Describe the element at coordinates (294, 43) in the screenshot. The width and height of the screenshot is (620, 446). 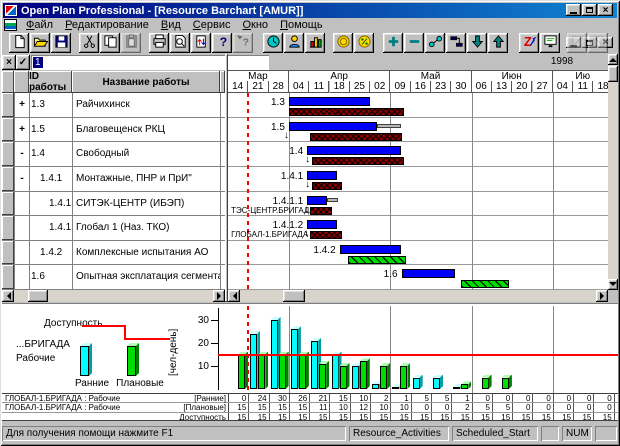
I see `resources-button` at that location.